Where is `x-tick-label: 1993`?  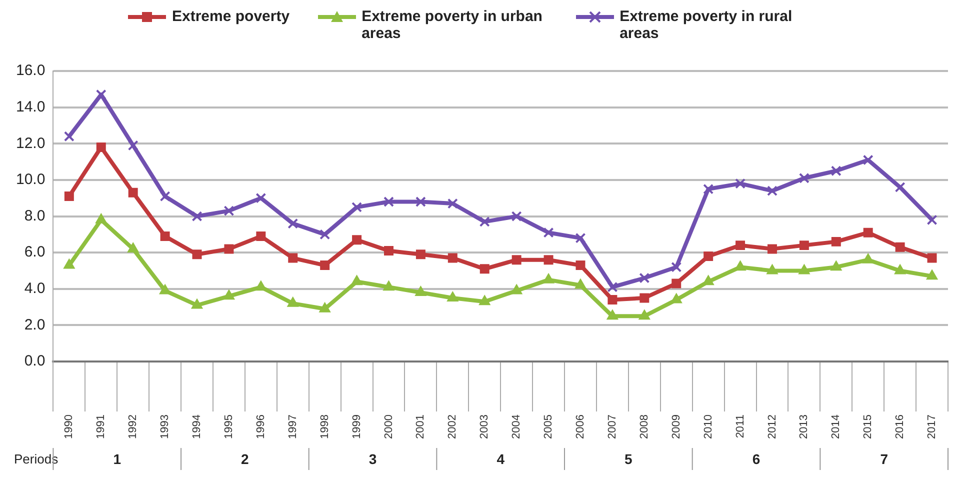
x-tick-label: 1993 is located at coordinates (165, 427).